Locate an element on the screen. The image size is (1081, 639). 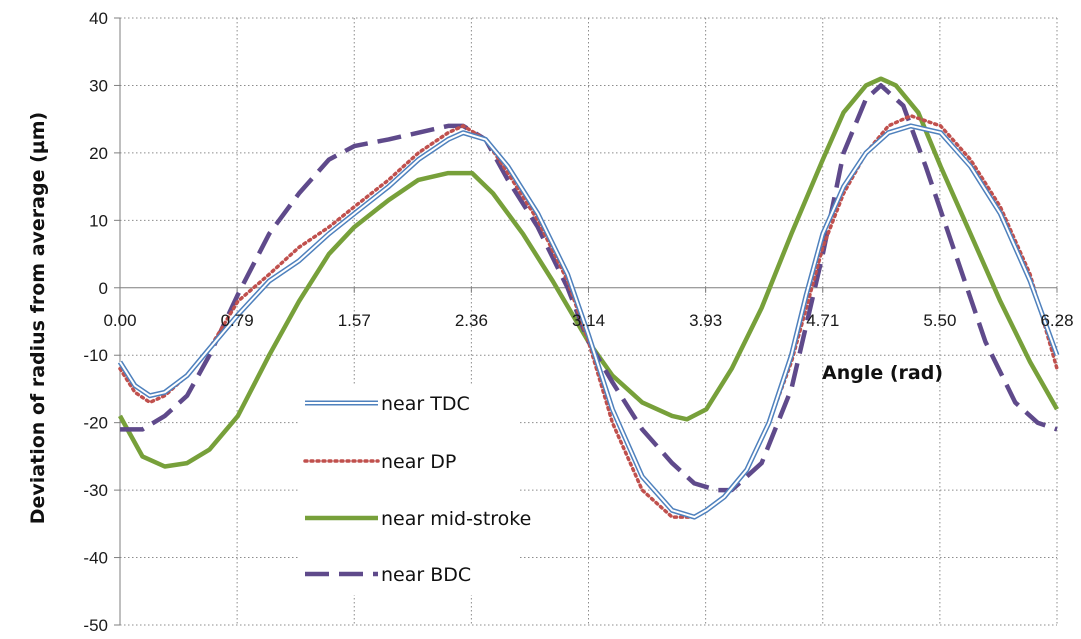
legend-background is located at coordinates (409, 490).